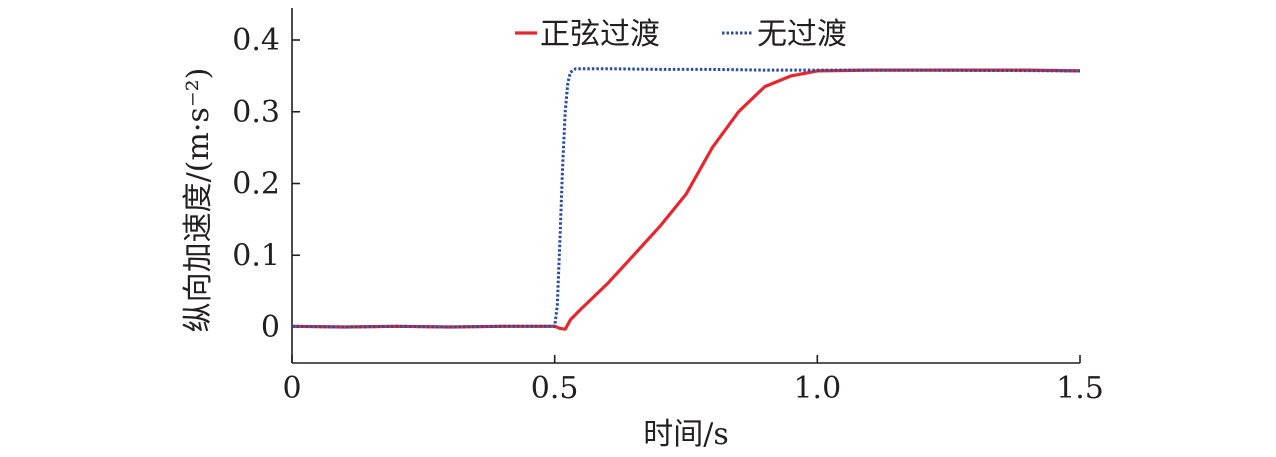  I want to click on y-tick-label: 0, so click(270, 327).